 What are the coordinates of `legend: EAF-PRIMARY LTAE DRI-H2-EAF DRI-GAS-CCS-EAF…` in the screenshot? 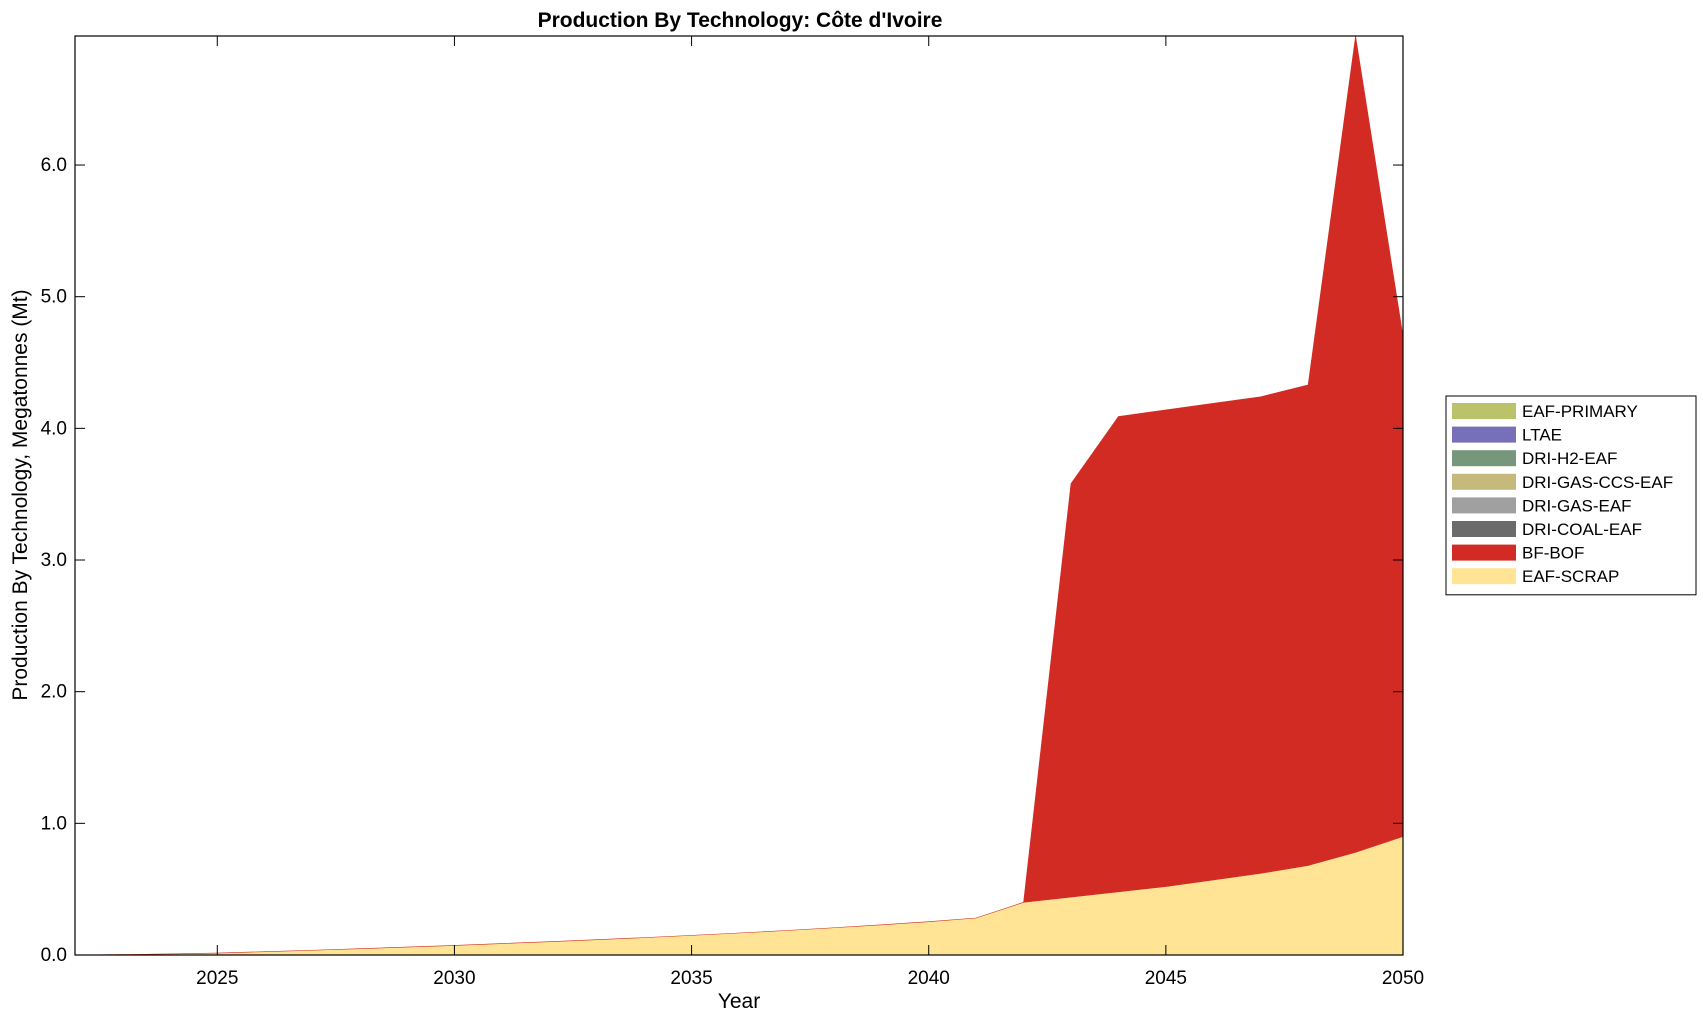 It's located at (1571, 495).